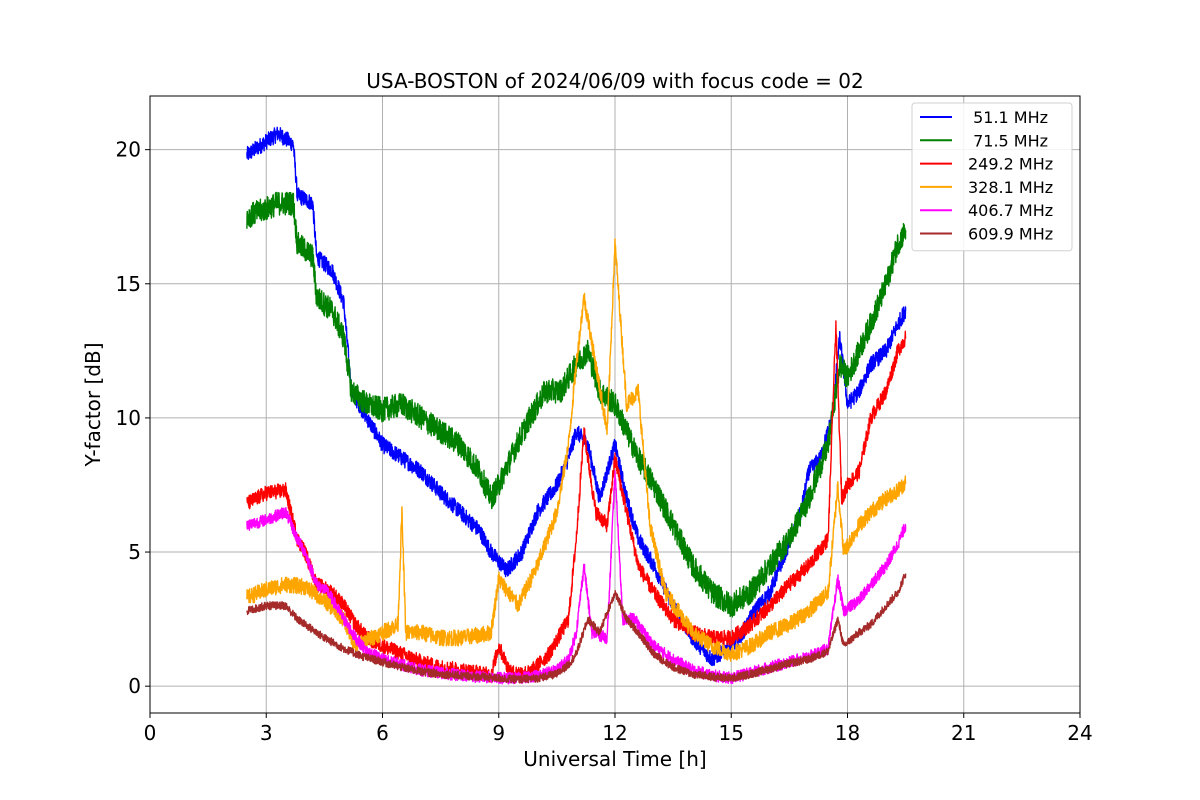 The height and width of the screenshot is (800, 1200). I want to click on legend-label: 328.1 MHz, so click(1010, 187).